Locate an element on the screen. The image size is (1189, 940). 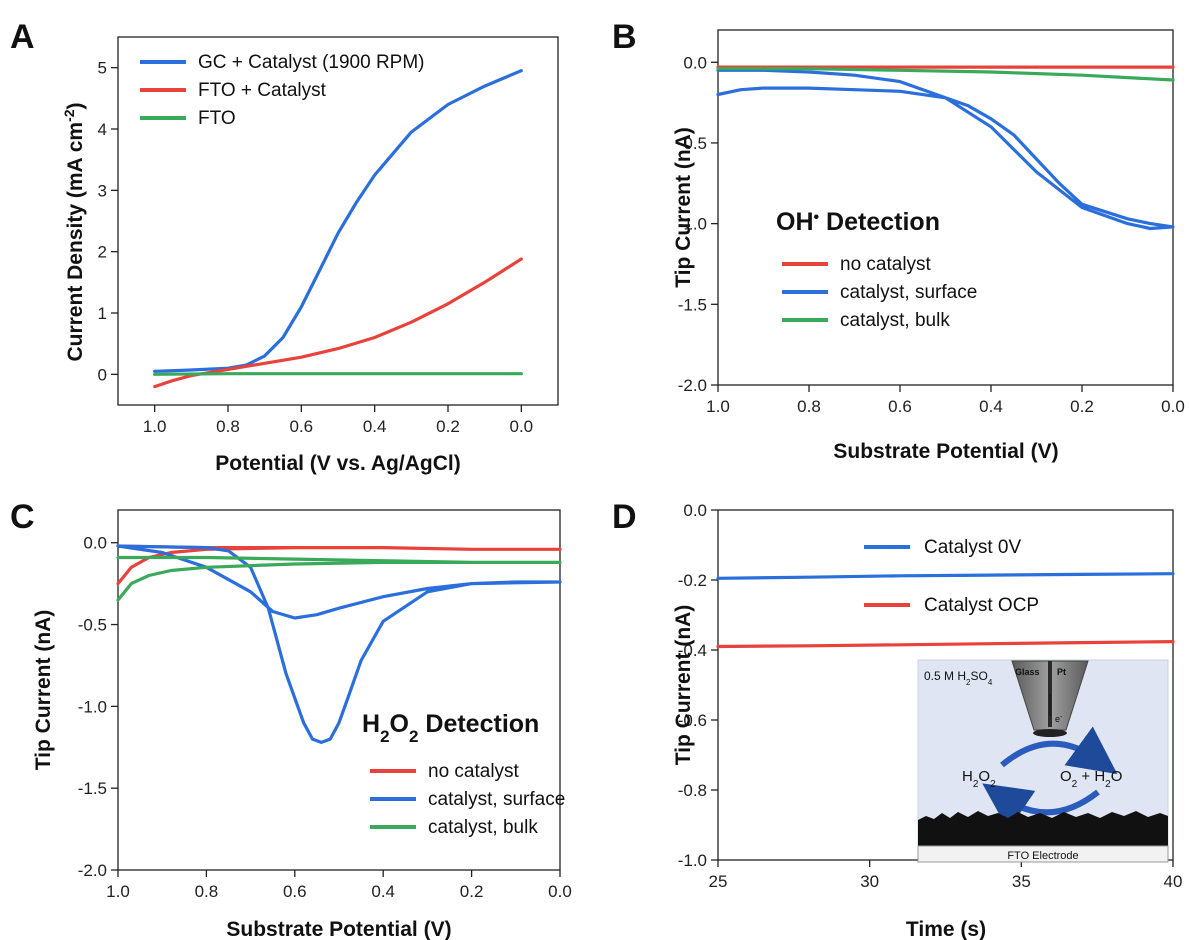
x-tick-label-b: 0.4 is located at coordinates (991, 406).